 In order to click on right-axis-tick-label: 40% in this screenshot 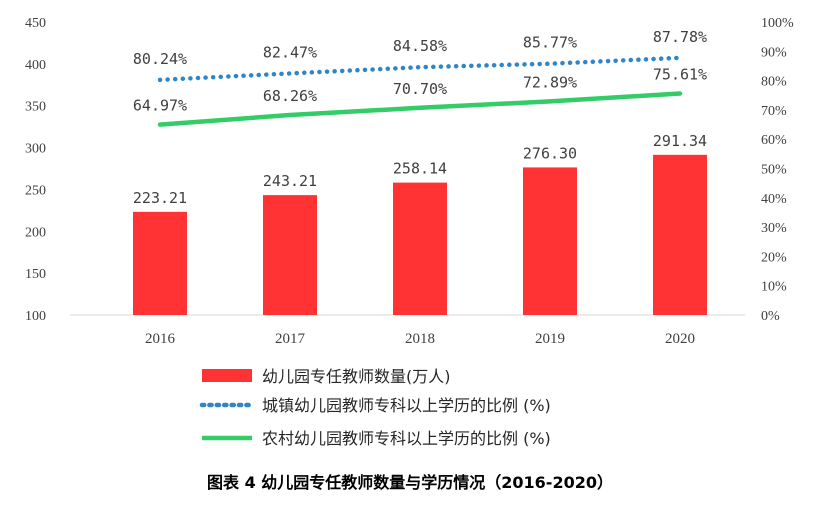, I will do `click(774, 199)`.